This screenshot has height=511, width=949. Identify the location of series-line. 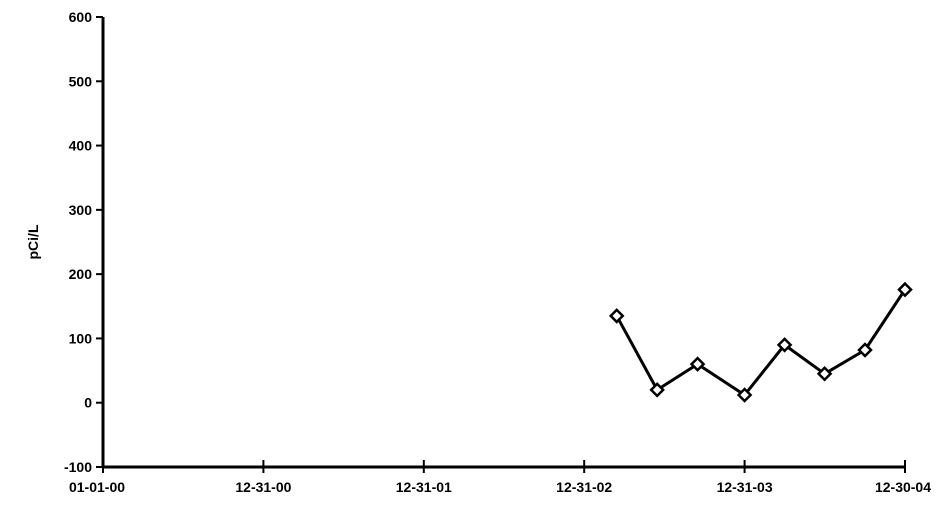
(761, 342).